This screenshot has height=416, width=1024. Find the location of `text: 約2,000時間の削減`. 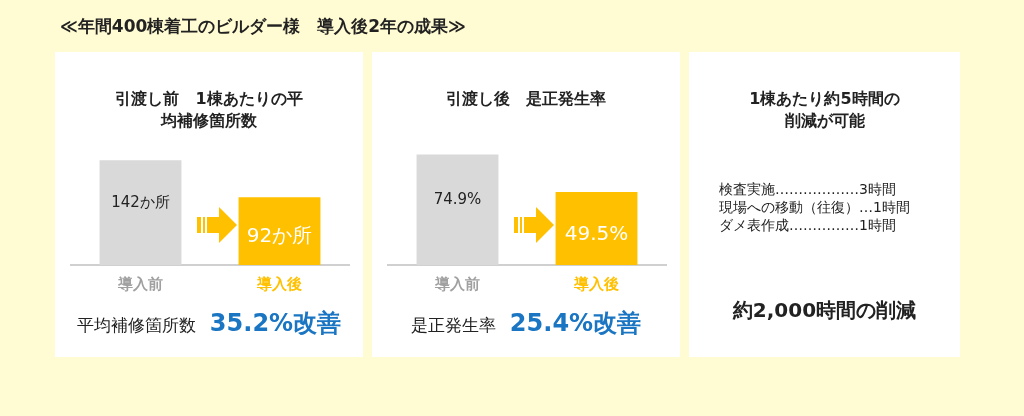

text: 約2,000時間の削減 is located at coordinates (824, 310).